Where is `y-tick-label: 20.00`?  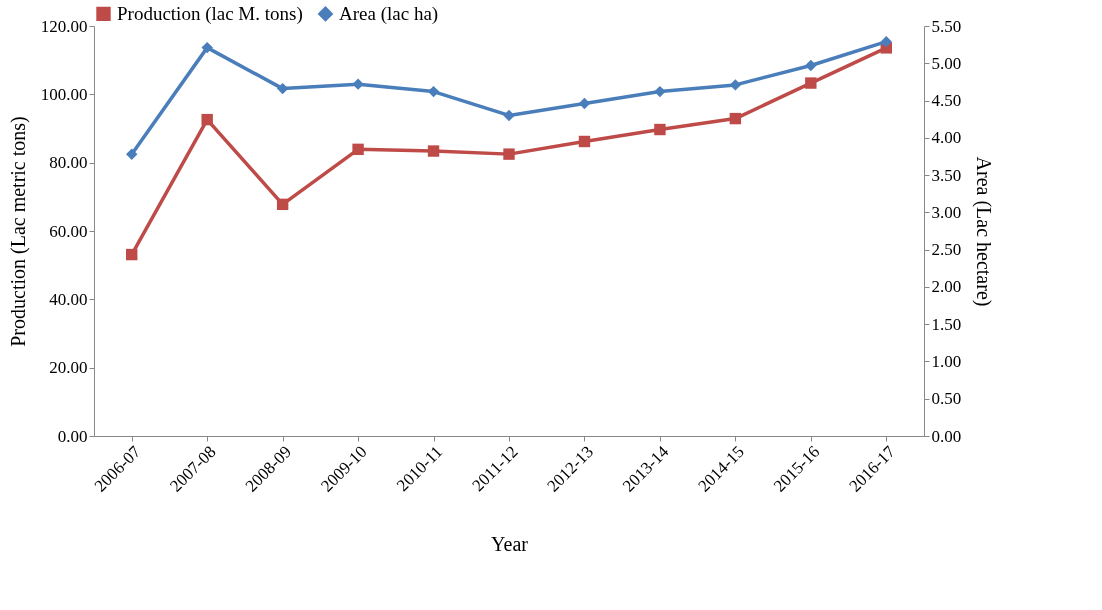 y-tick-label: 20.00 is located at coordinates (68, 368).